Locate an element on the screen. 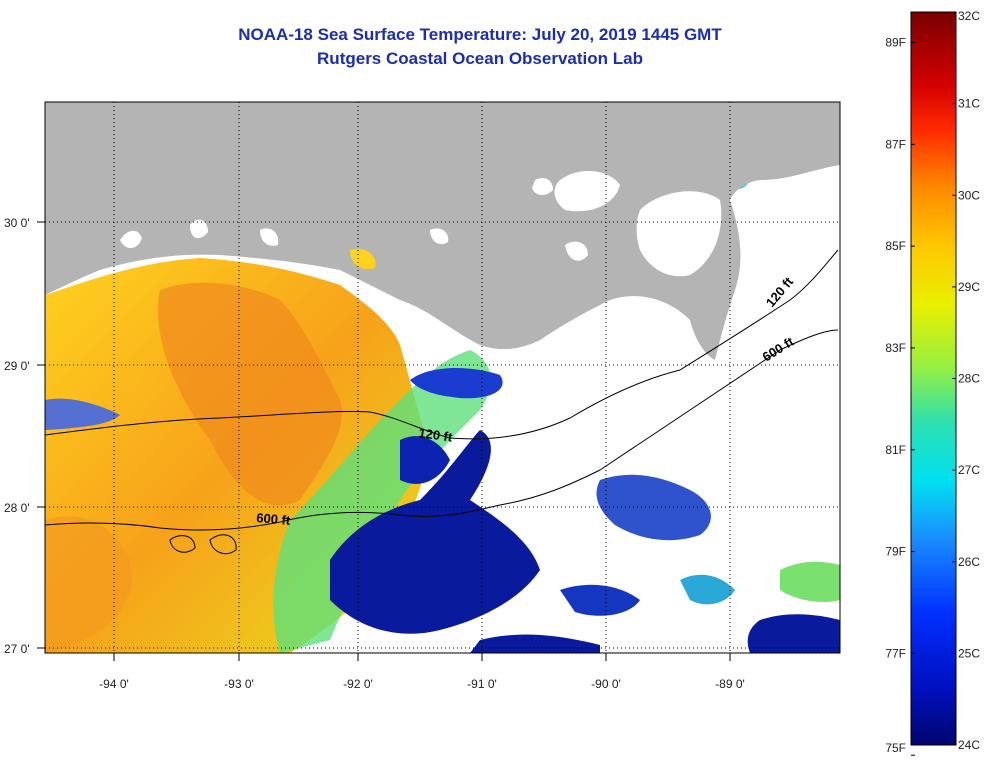 The height and width of the screenshot is (761, 992). contour-label-600-mid: 600 ft is located at coordinates (274, 519).